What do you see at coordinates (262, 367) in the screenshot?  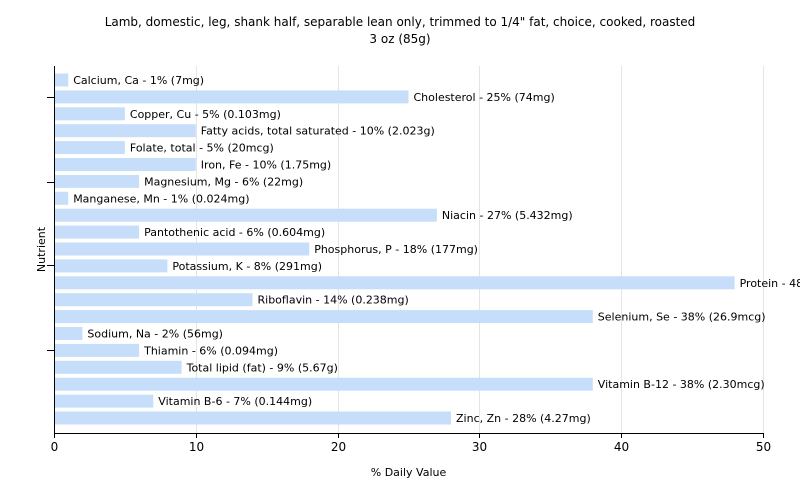 I see `bar-label-17: Total lipid (fat) - 9% (5.67g)` at bounding box center [262, 367].